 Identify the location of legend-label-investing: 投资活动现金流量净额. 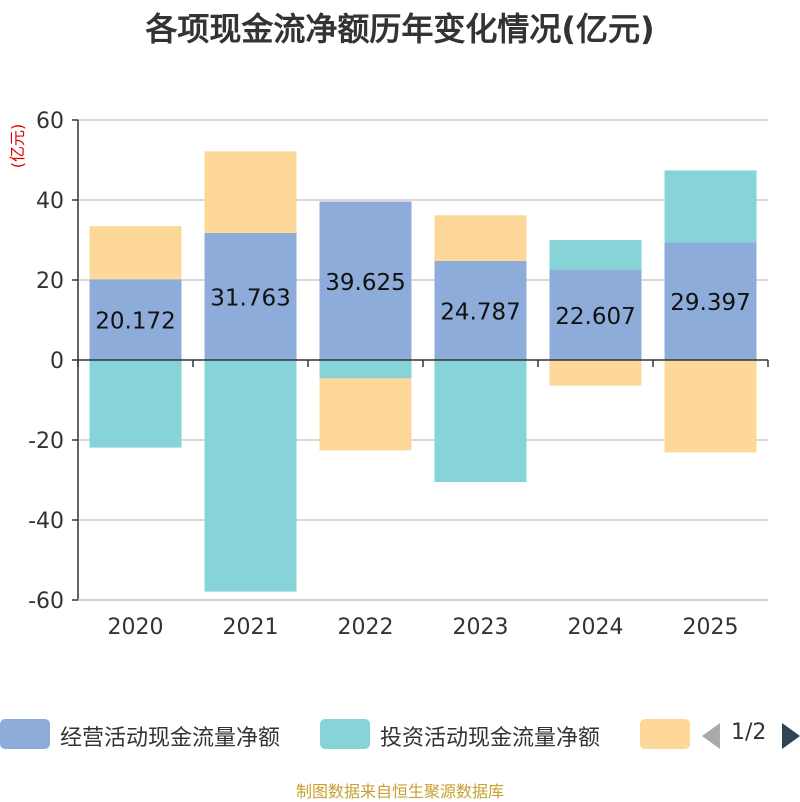
(490, 738).